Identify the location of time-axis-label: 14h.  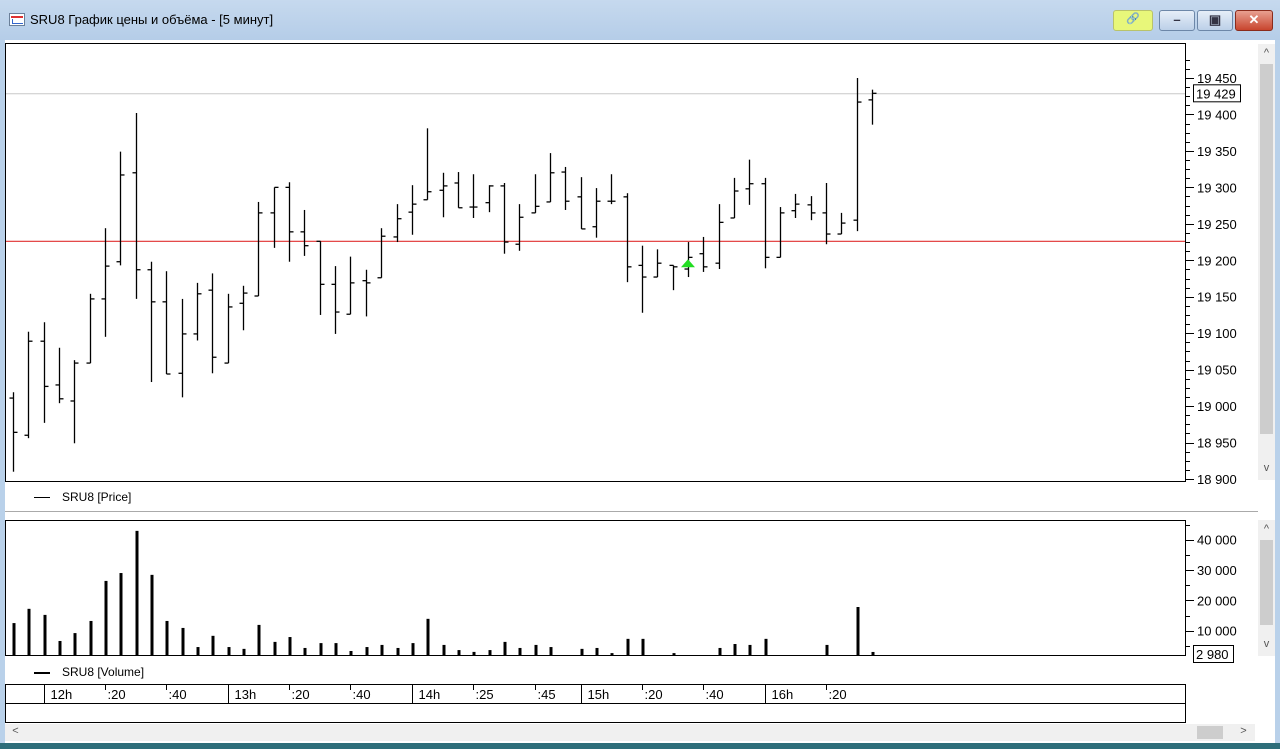
(430, 694).